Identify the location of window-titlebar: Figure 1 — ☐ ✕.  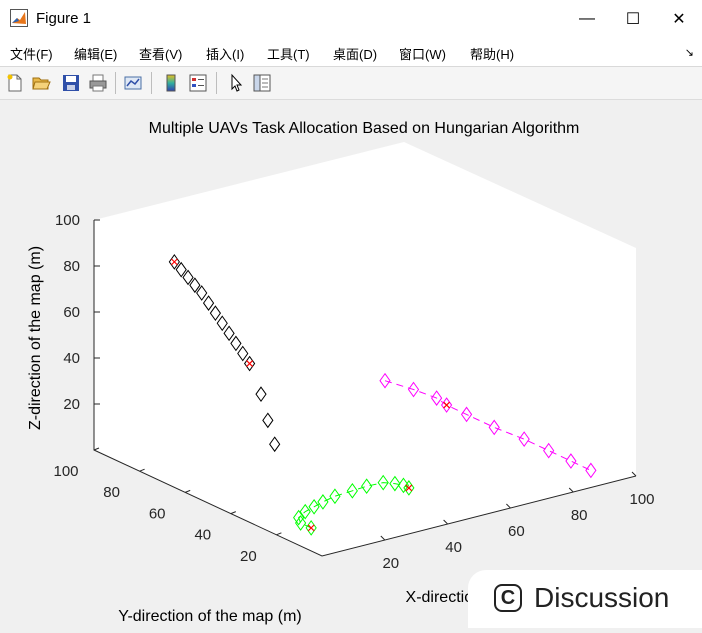
(351, 19).